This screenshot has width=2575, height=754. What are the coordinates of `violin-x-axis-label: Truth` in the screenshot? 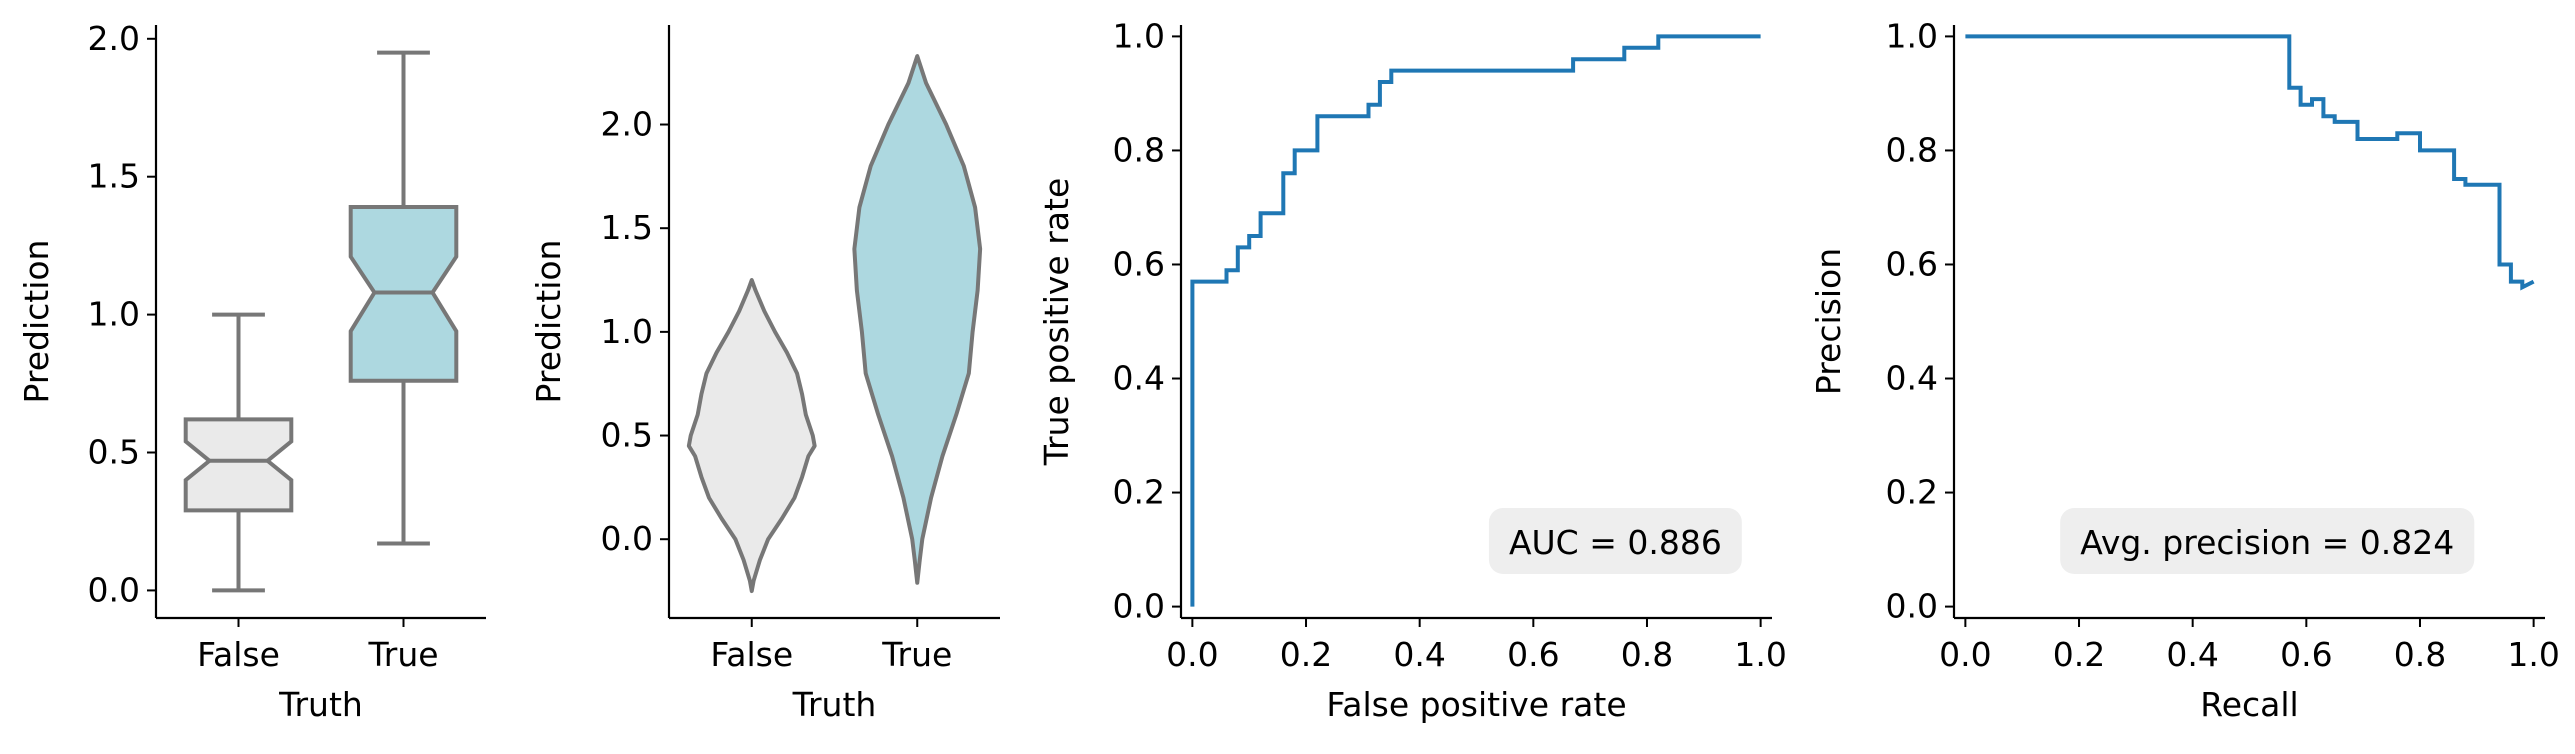 It's located at (834, 704).